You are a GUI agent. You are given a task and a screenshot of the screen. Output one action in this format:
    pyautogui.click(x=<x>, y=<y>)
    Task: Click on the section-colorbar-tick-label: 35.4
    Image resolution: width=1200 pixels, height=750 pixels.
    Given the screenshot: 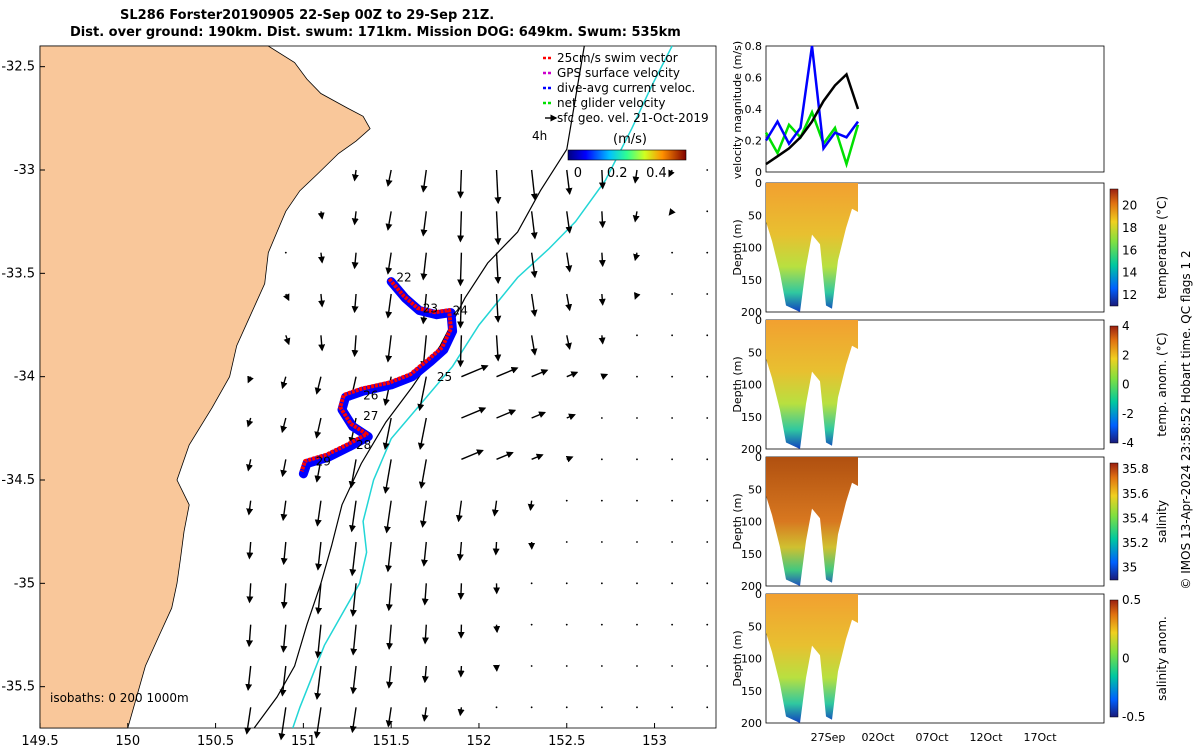 What is the action you would take?
    pyautogui.click(x=1135, y=518)
    